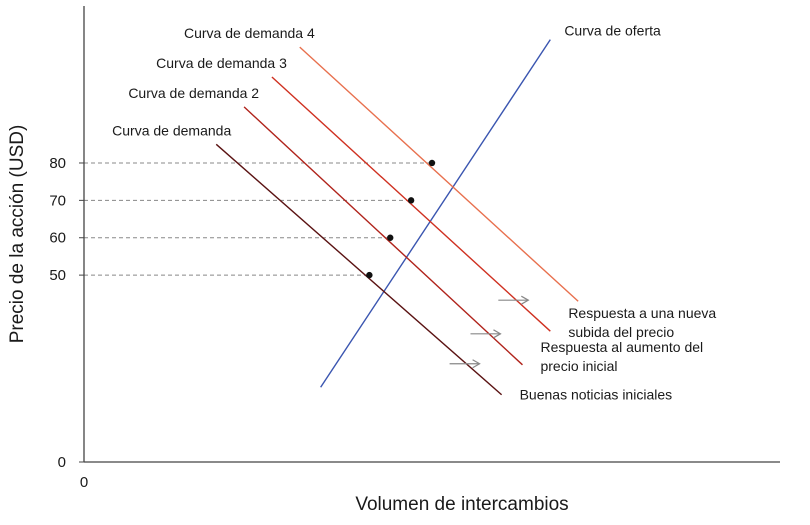 Image resolution: width=810 pixels, height=525 pixels. I want to click on y-tick-label-50: 50, so click(57, 275).